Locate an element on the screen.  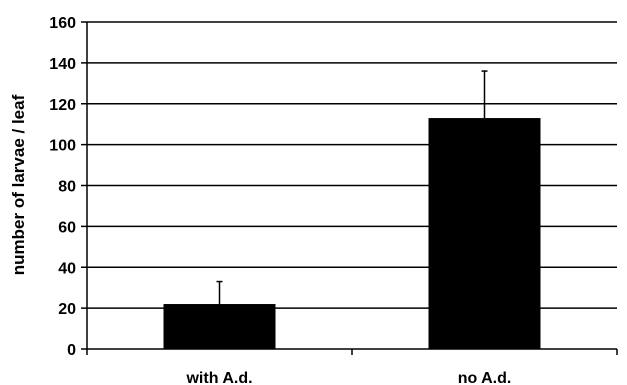
x-tick-label-1: no A.d. is located at coordinates (485, 377).